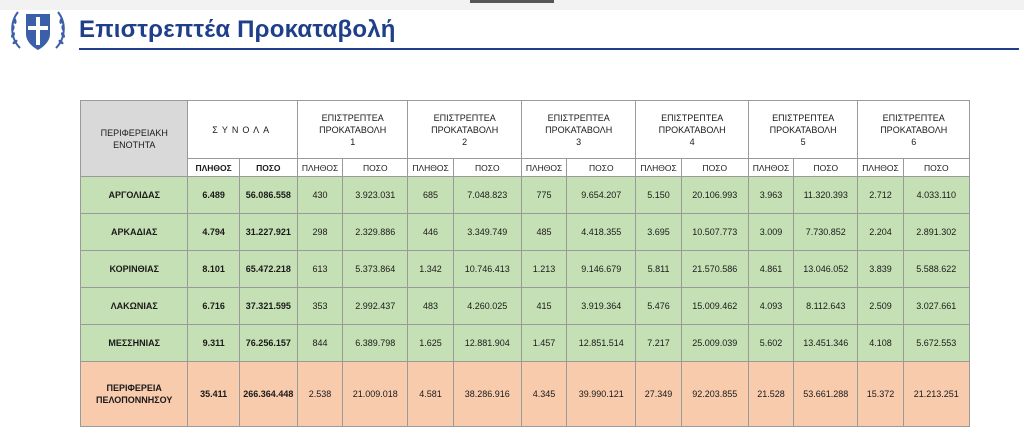 The width and height of the screenshot is (1024, 447). I want to click on count-cell: 4.108, so click(880, 343).